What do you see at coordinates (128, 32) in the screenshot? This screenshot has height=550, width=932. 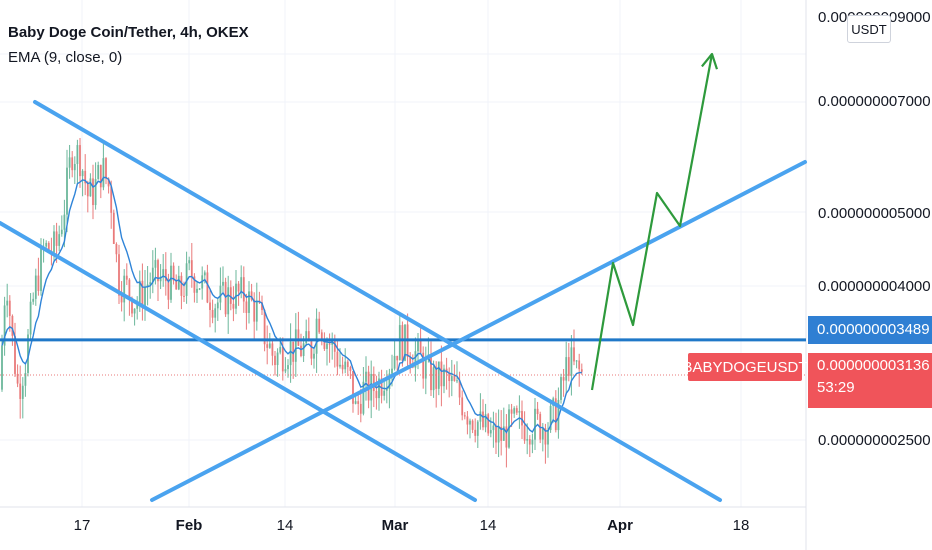 I see `legend-title: Baby Doge Coin/Tether, 4h, OKEX` at bounding box center [128, 32].